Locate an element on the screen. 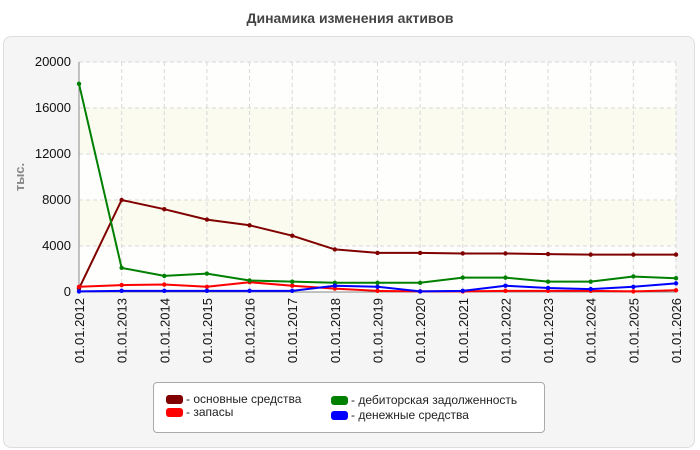  y-tick-label: 20000 is located at coordinates (53, 61).